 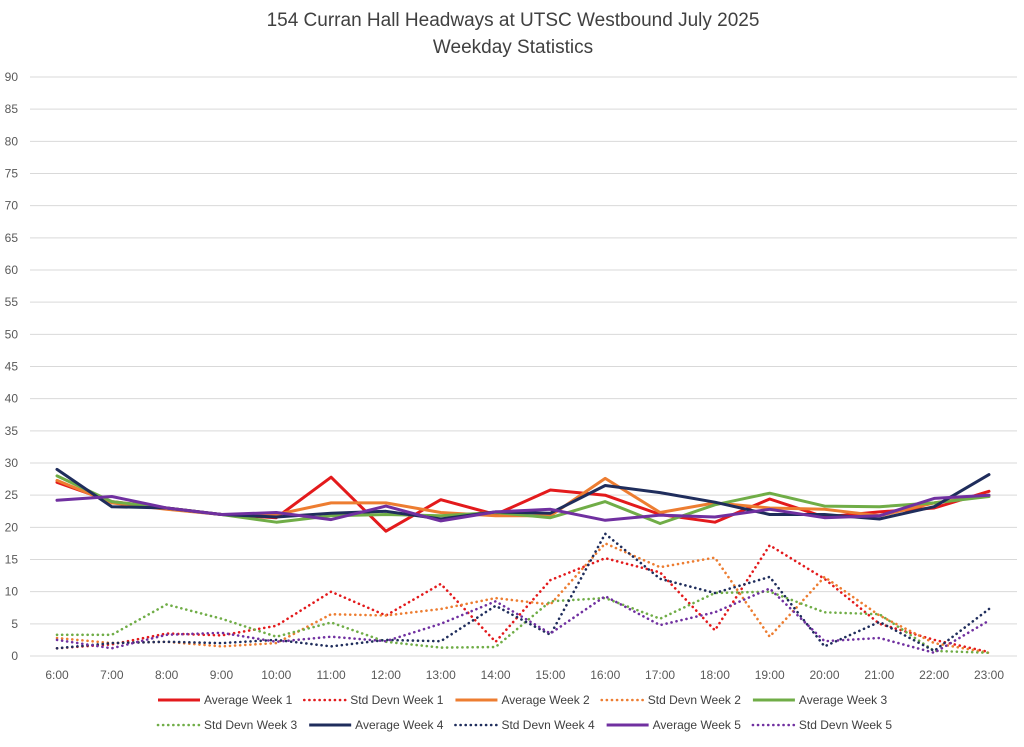 What do you see at coordinates (250, 725) in the screenshot?
I see `legend-label: Std Devn Week 3` at bounding box center [250, 725].